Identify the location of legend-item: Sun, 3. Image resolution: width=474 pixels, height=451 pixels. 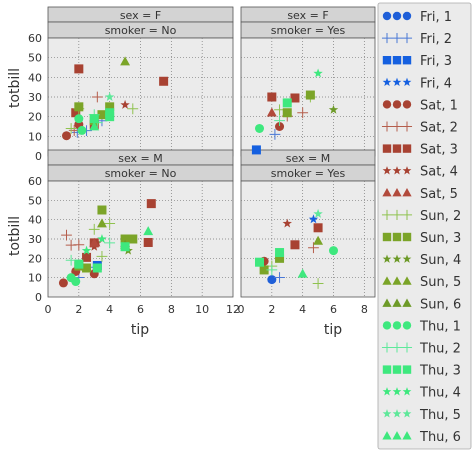
(421, 238).